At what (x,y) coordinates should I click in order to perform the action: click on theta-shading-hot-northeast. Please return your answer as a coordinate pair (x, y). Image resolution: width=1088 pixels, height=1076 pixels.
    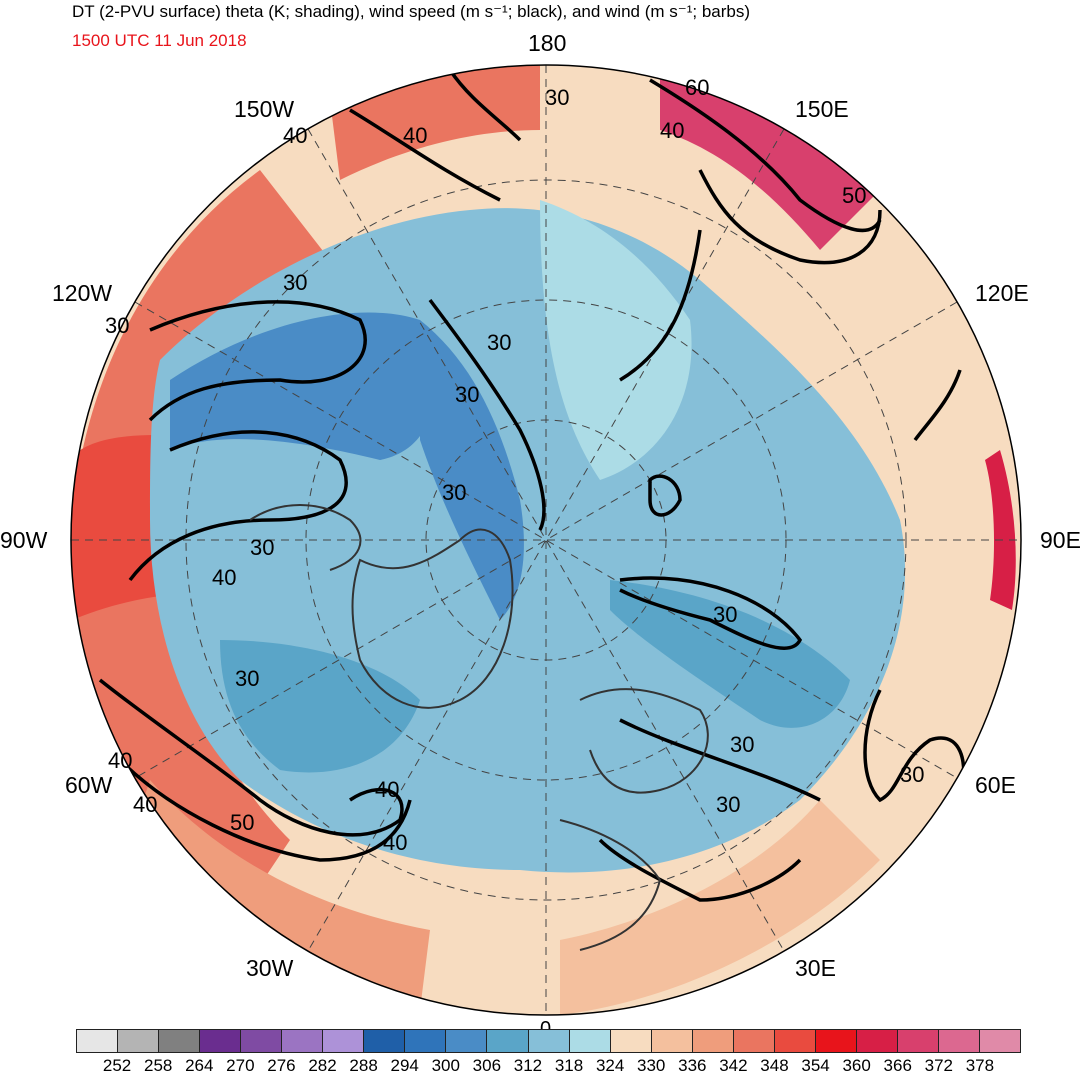
    Looking at the image, I should click on (770, 160).